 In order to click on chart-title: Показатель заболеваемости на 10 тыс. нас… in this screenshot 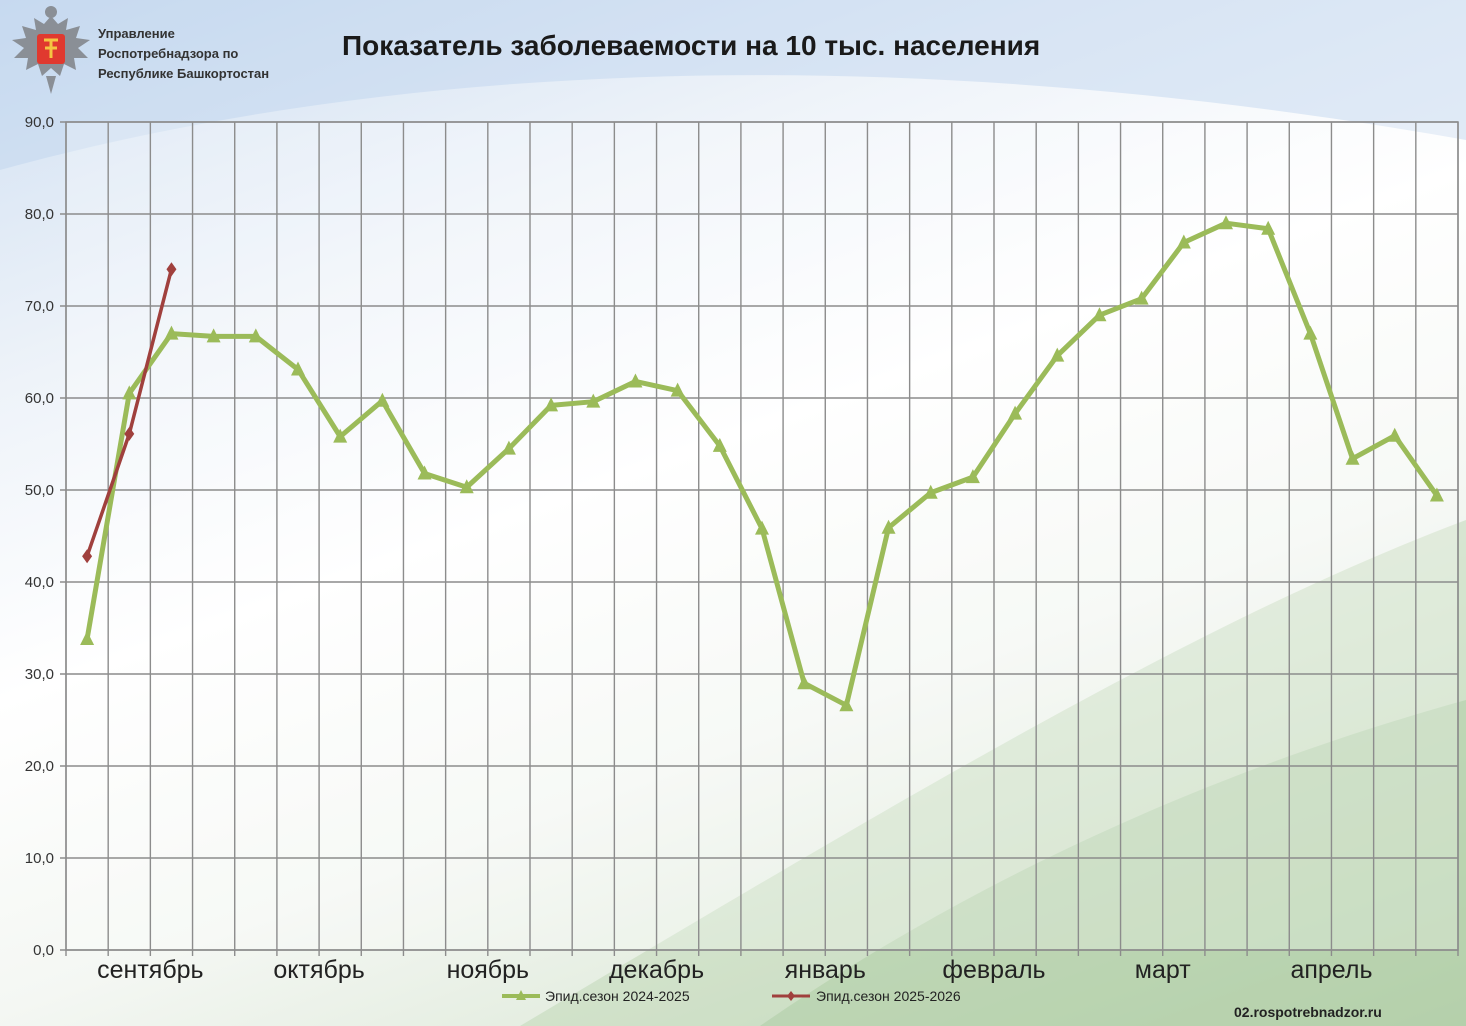, I will do `click(691, 45)`.